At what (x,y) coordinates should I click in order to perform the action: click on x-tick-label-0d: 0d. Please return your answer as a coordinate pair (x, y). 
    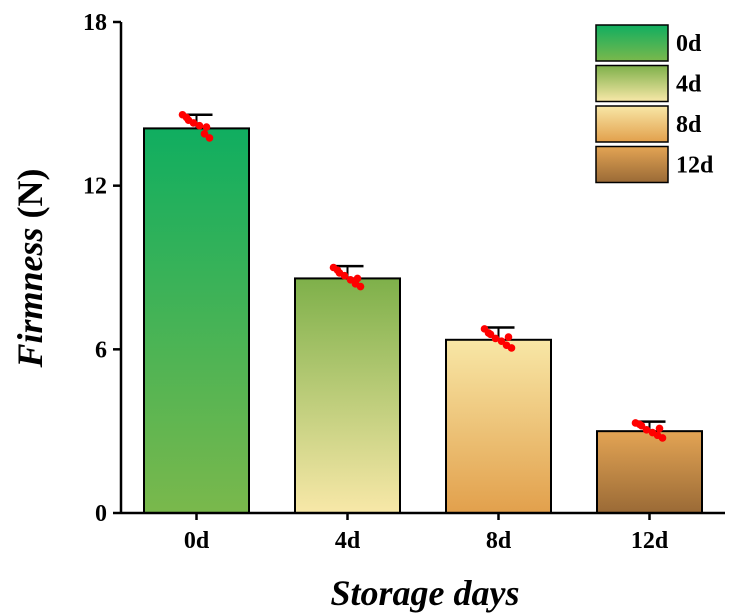
    Looking at the image, I should click on (197, 541).